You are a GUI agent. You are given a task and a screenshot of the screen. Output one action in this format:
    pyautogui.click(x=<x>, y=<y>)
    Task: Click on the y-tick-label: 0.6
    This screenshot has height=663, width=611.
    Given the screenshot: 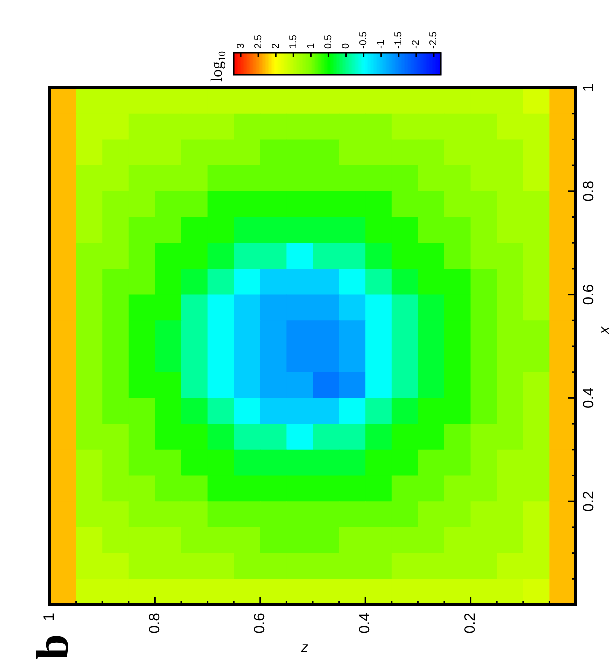 What is the action you would take?
    pyautogui.click(x=589, y=295)
    